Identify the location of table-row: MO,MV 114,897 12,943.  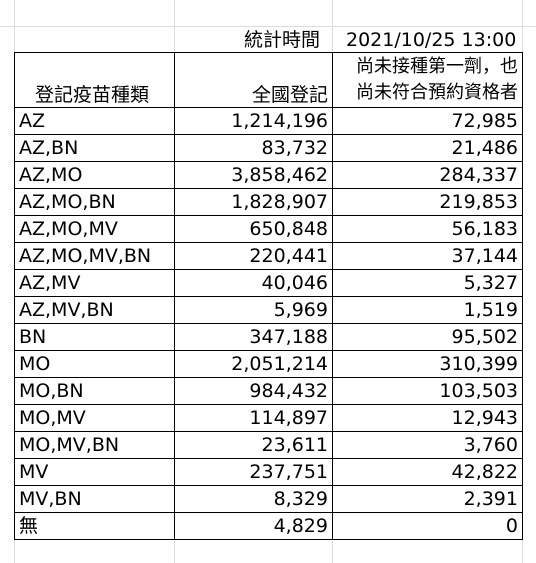
(268, 418).